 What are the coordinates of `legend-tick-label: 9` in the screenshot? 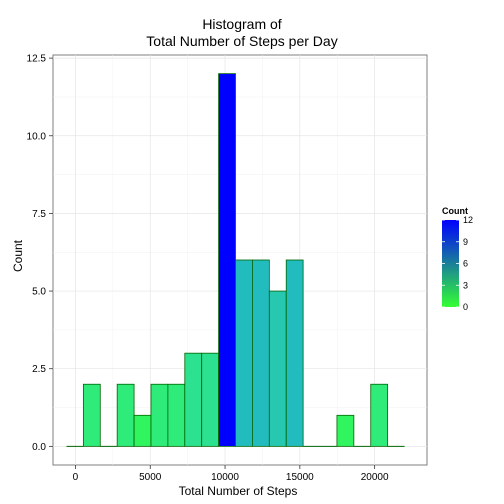 It's located at (465, 242).